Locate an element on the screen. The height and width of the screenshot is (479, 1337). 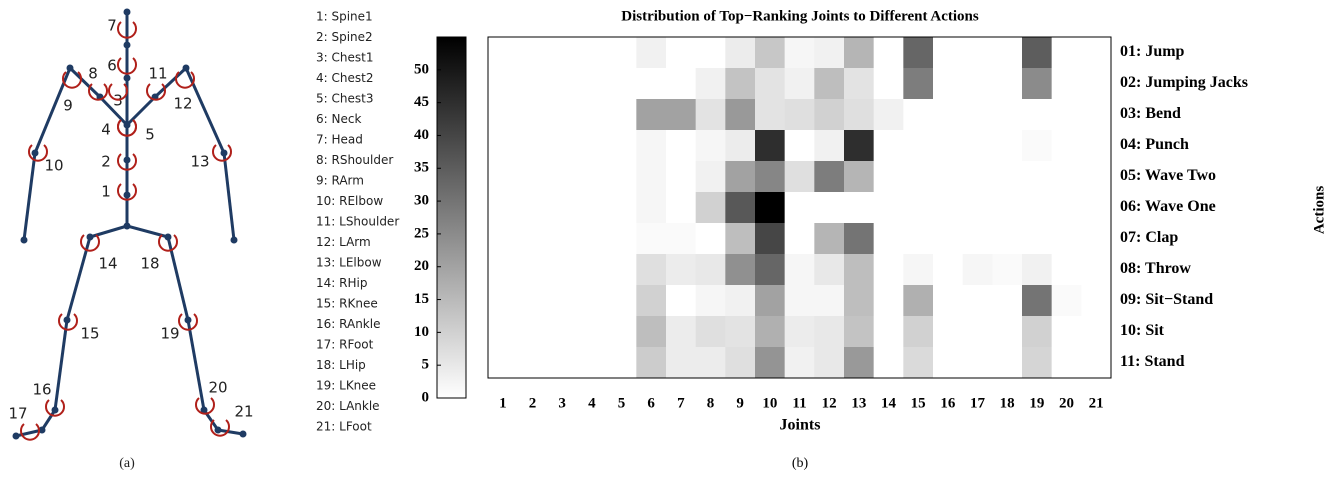
x-tick-label: 5 is located at coordinates (622, 403).